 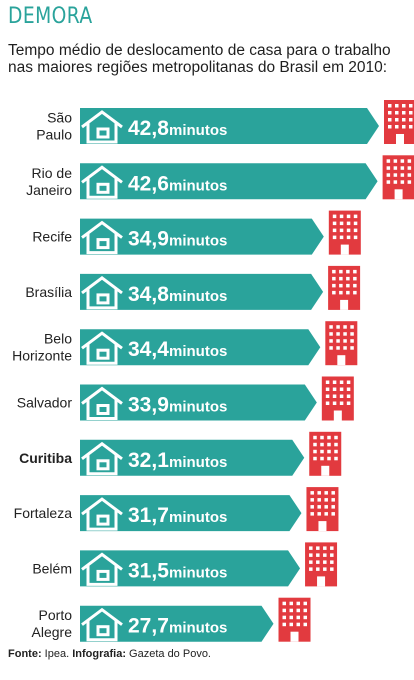 What do you see at coordinates (25, 654) in the screenshot?
I see `source-label: Fonte:` at bounding box center [25, 654].